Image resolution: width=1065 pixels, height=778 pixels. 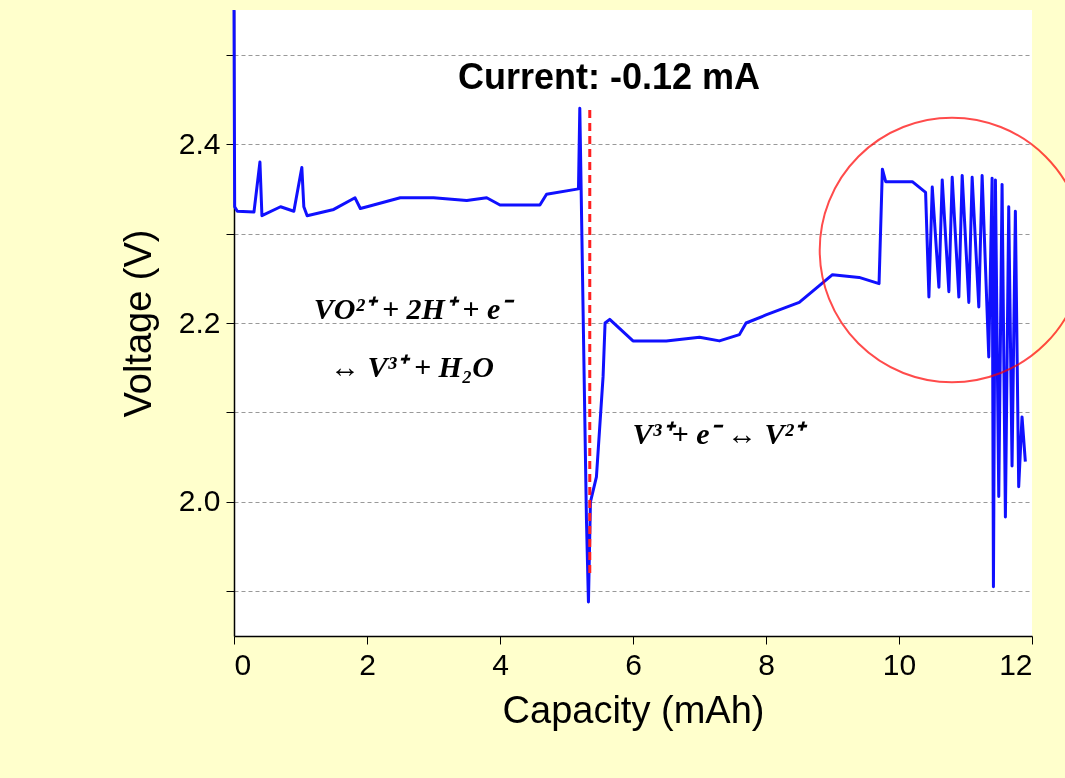 I want to click on y-tick-label: 2.0, so click(x=199, y=501).